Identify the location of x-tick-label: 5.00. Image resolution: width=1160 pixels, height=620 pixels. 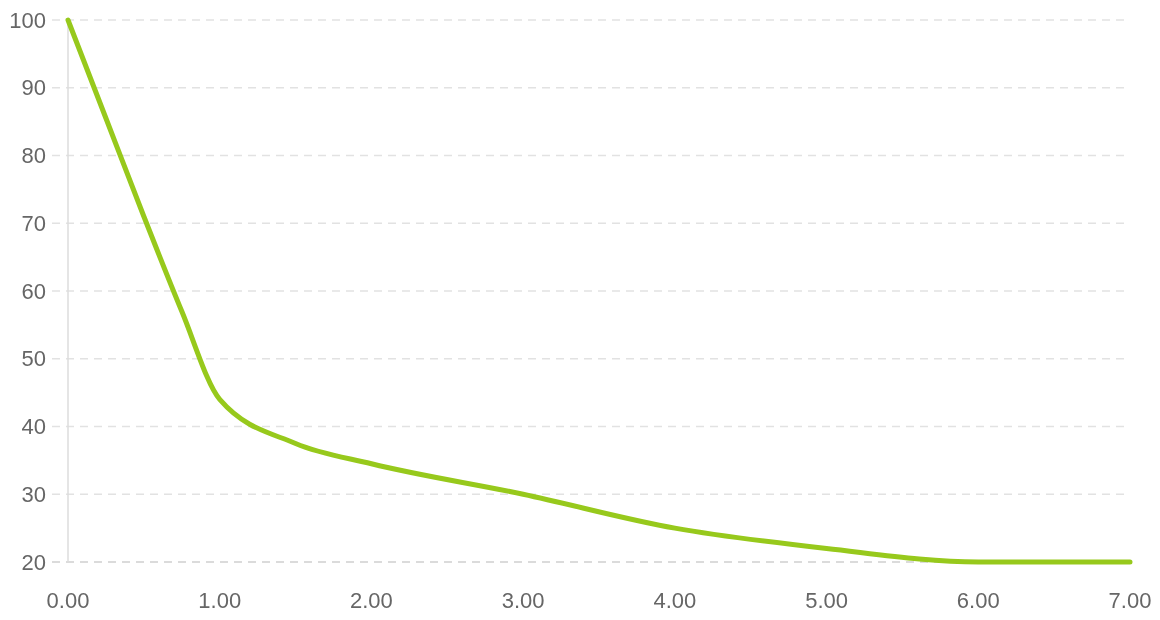
(826, 600).